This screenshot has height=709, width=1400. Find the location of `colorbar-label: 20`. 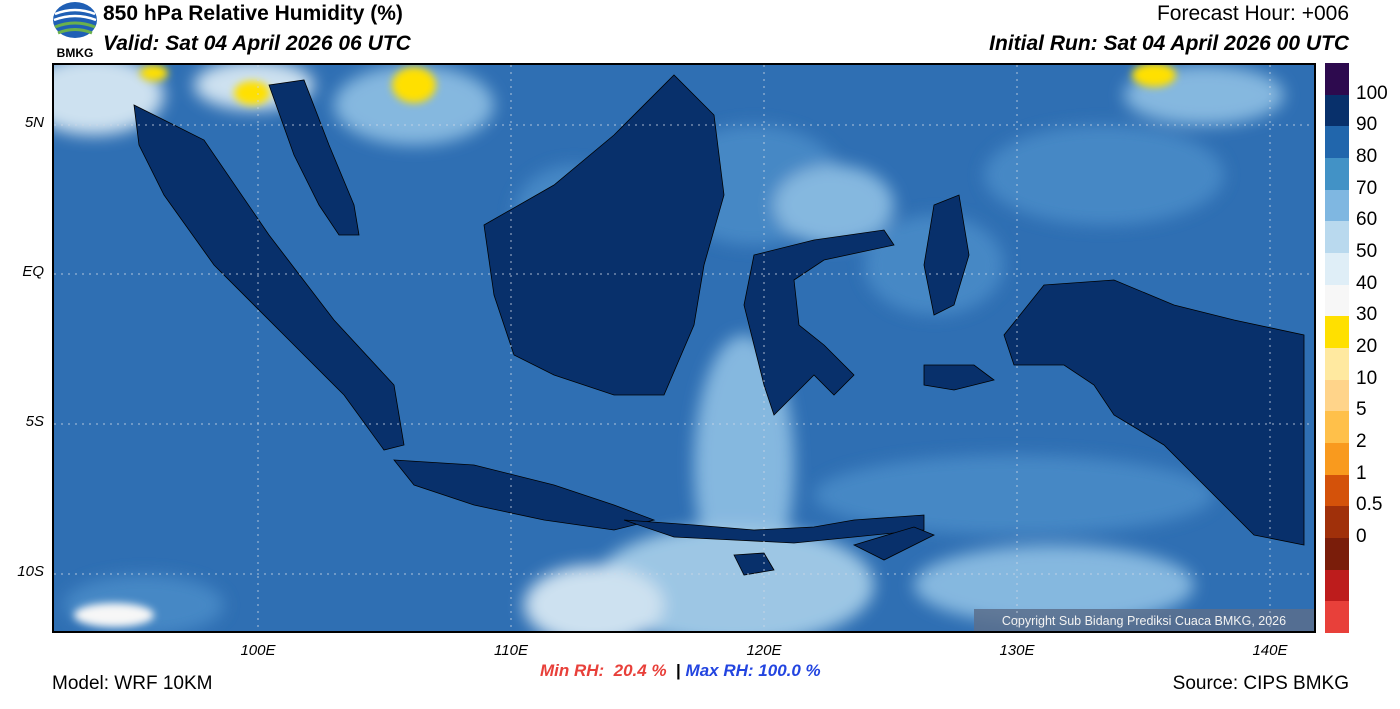

colorbar-label: 20 is located at coordinates (1367, 346).